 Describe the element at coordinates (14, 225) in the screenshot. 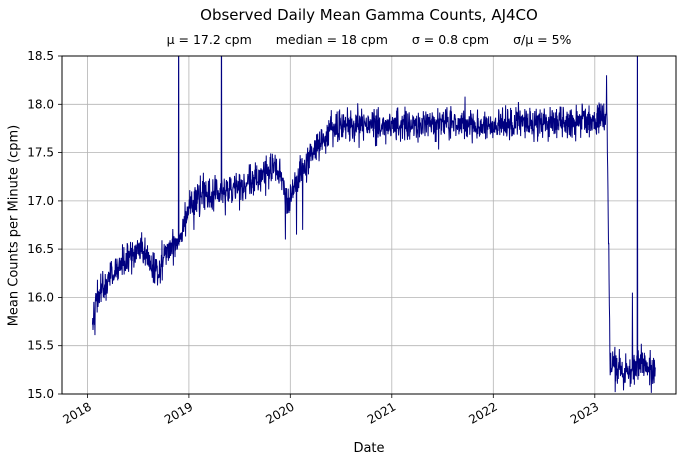

I see `y-axis-label: Mean Counts per Minute (cpm)` at that location.